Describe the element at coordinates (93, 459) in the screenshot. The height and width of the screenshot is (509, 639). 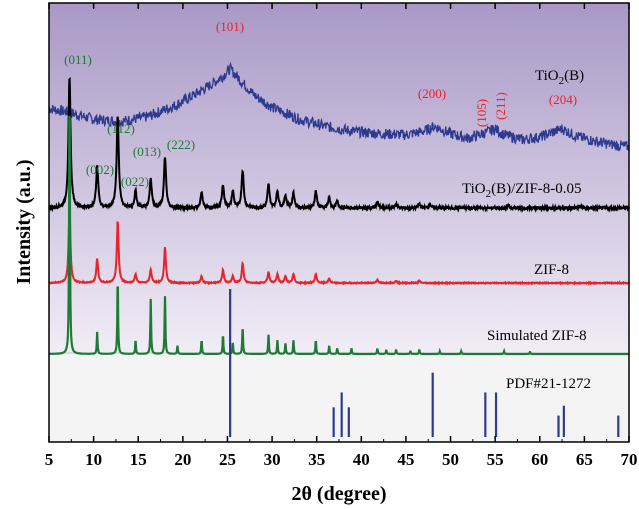
I see `x-tick-label: 10` at that location.